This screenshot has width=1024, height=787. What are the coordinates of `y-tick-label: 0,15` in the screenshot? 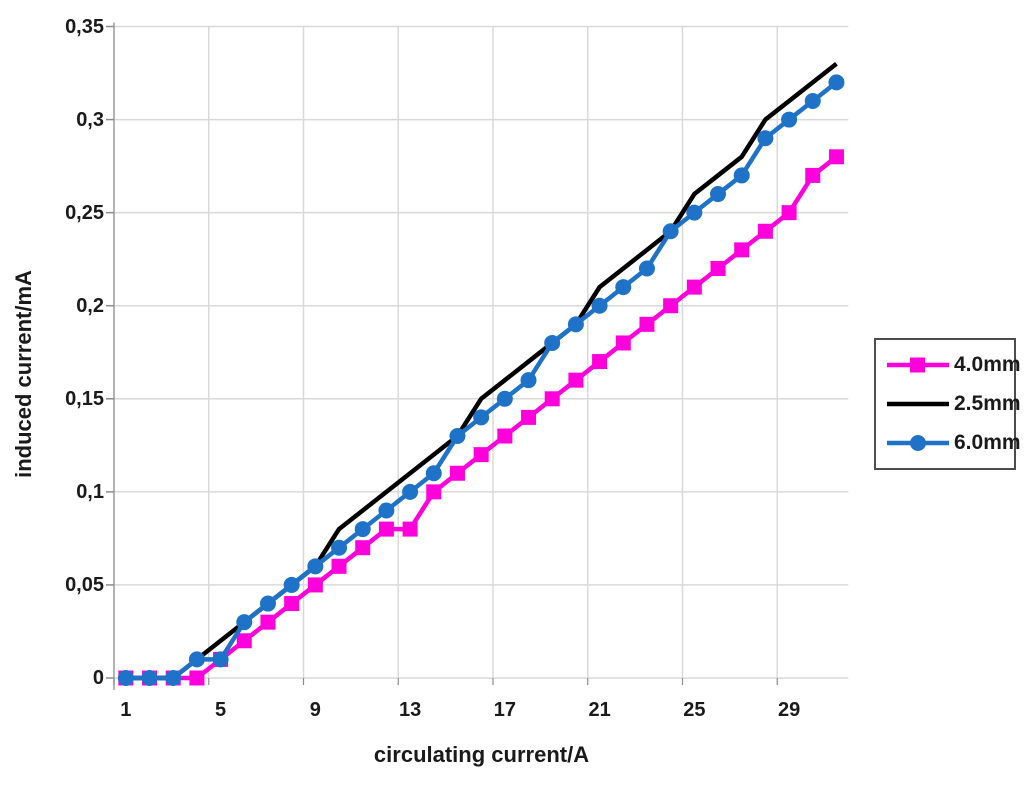 It's located at (84, 398).